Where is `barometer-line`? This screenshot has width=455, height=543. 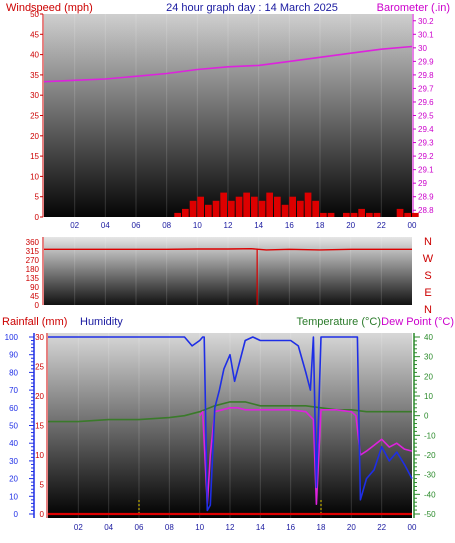
barometer-line is located at coordinates (228, 64).